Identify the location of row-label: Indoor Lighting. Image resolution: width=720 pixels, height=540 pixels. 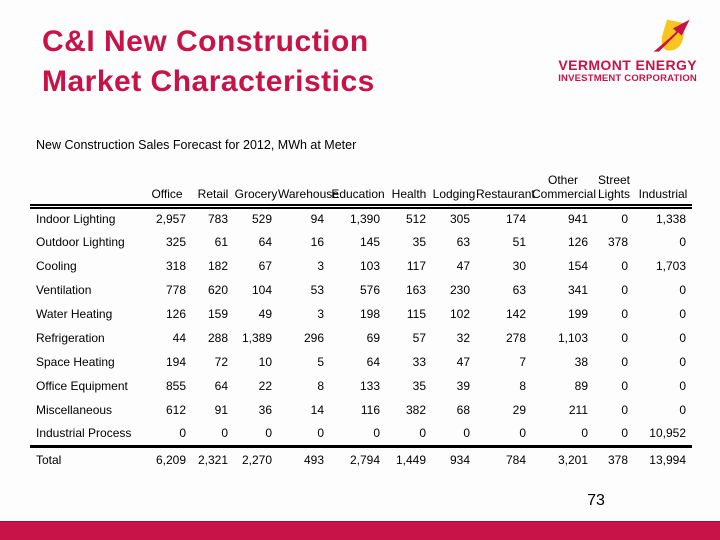
(76, 219).